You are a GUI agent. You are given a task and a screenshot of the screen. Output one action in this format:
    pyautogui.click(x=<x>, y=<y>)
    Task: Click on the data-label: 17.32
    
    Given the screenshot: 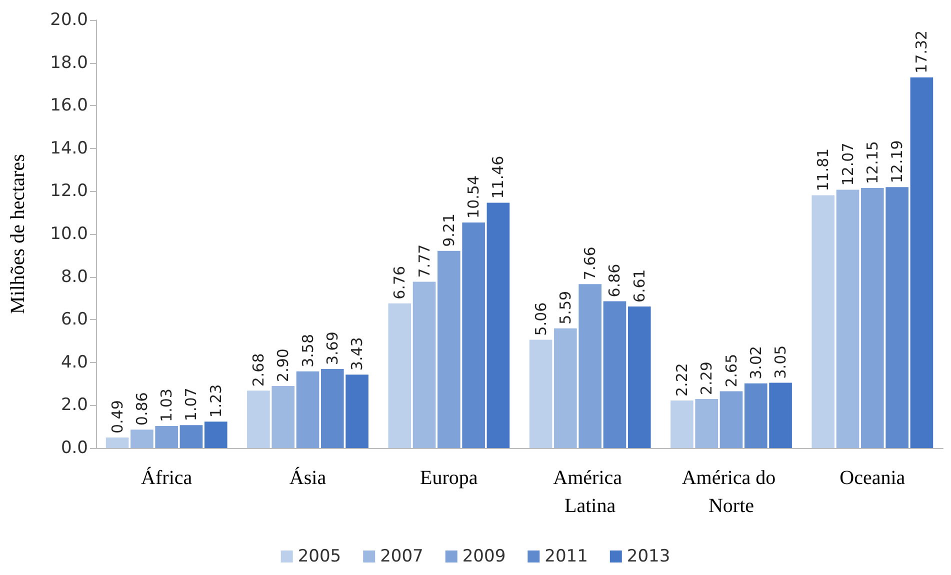 What is the action you would take?
    pyautogui.click(x=921, y=52)
    